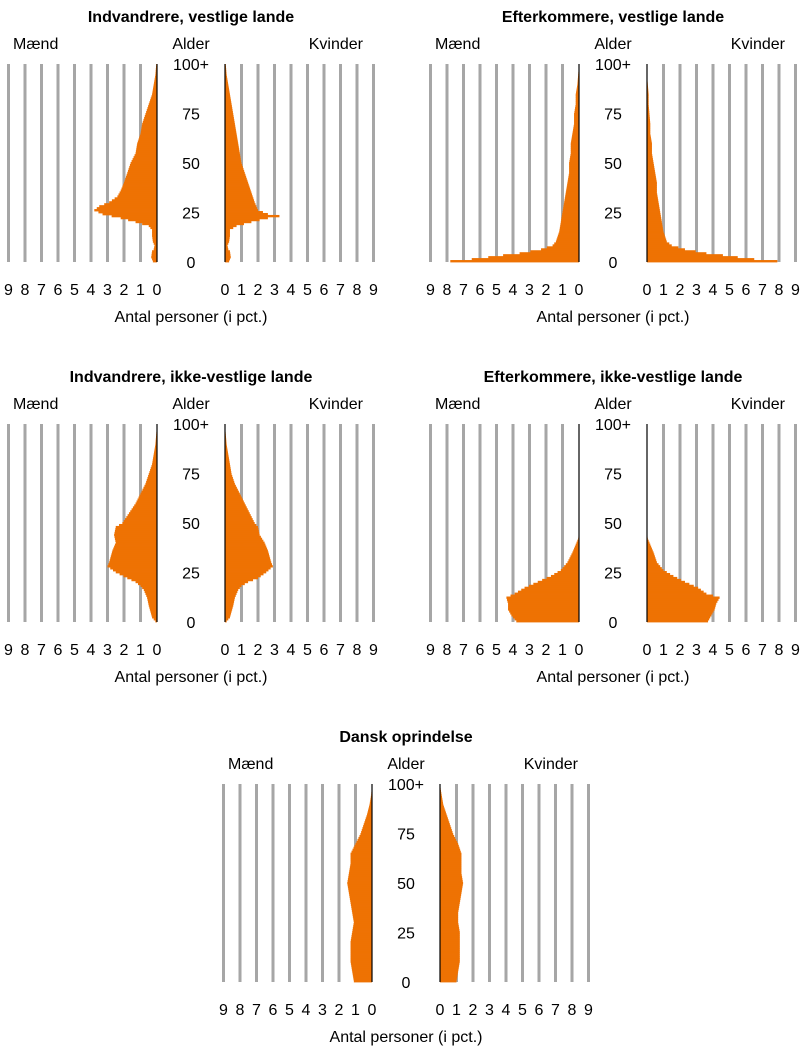 The width and height of the screenshot is (804, 1047). Describe the element at coordinates (8, 650) in the screenshot. I see `x-tick-men-9: 9` at that location.